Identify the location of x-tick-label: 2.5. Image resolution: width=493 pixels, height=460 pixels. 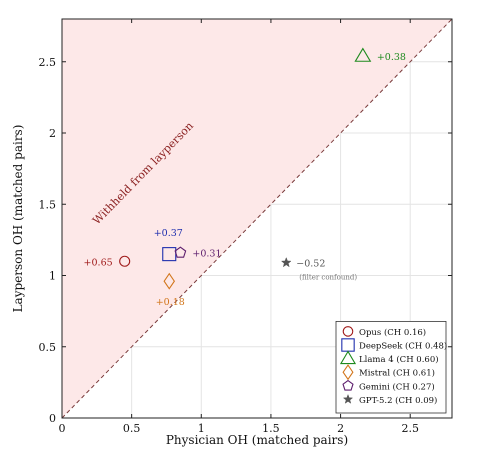
(410, 428).